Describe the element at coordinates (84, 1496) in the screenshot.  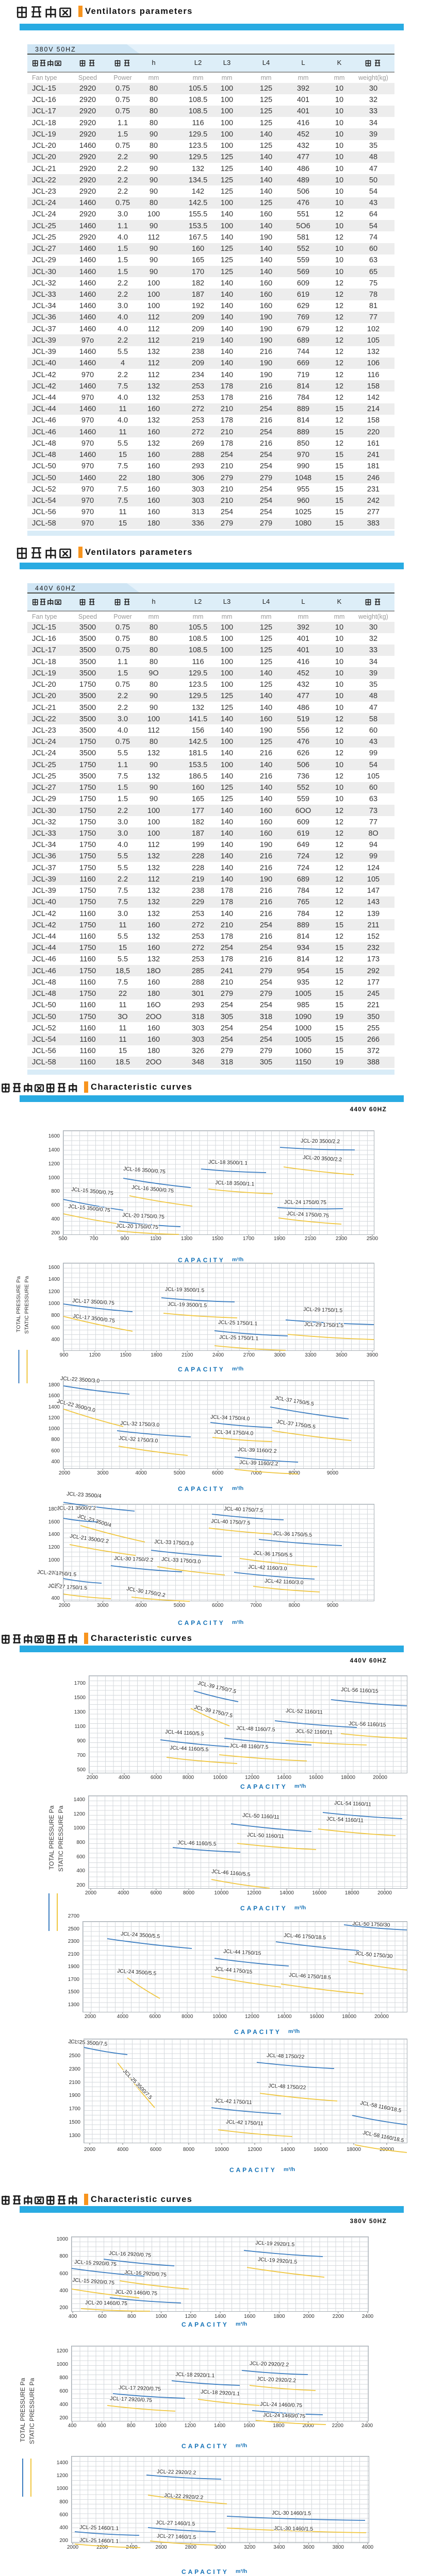
I see `svg-text: JCL-23 3500/4` at that location.